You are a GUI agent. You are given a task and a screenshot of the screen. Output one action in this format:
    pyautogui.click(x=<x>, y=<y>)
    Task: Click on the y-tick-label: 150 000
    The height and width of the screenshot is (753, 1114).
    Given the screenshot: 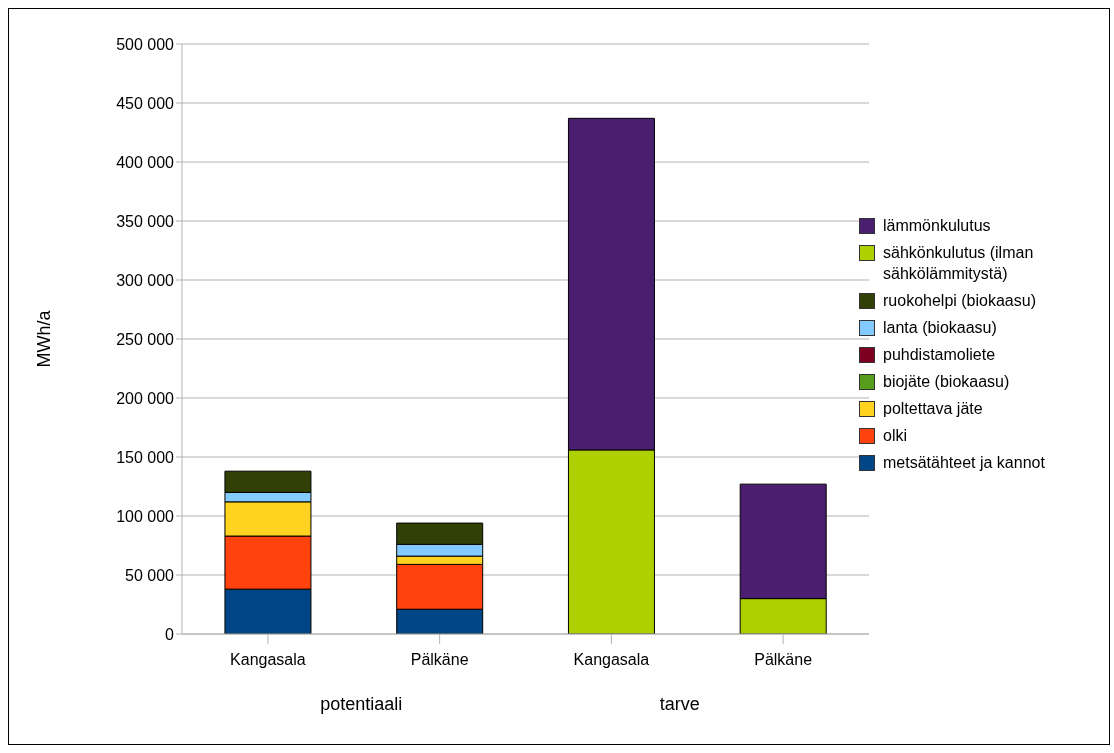 What is the action you would take?
    pyautogui.click(x=145, y=457)
    